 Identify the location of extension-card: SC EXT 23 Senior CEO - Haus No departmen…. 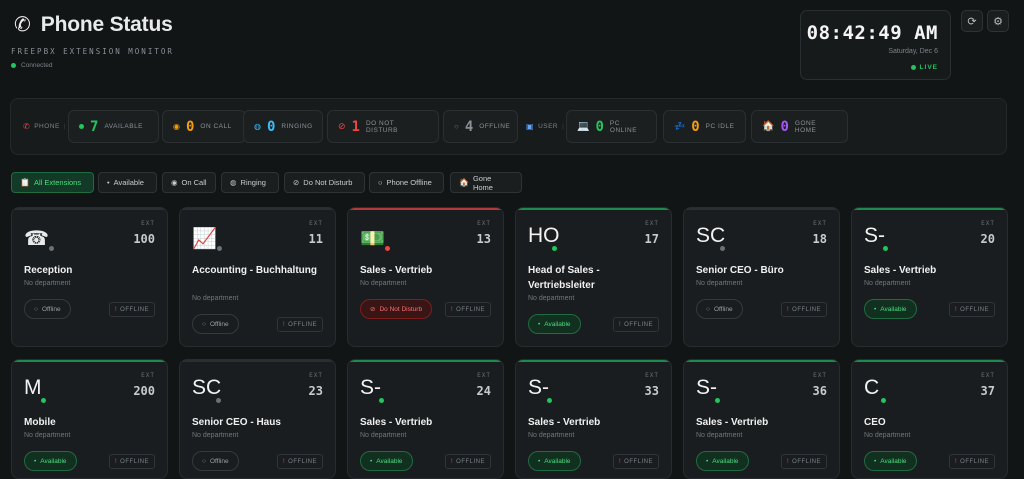
(257, 419).